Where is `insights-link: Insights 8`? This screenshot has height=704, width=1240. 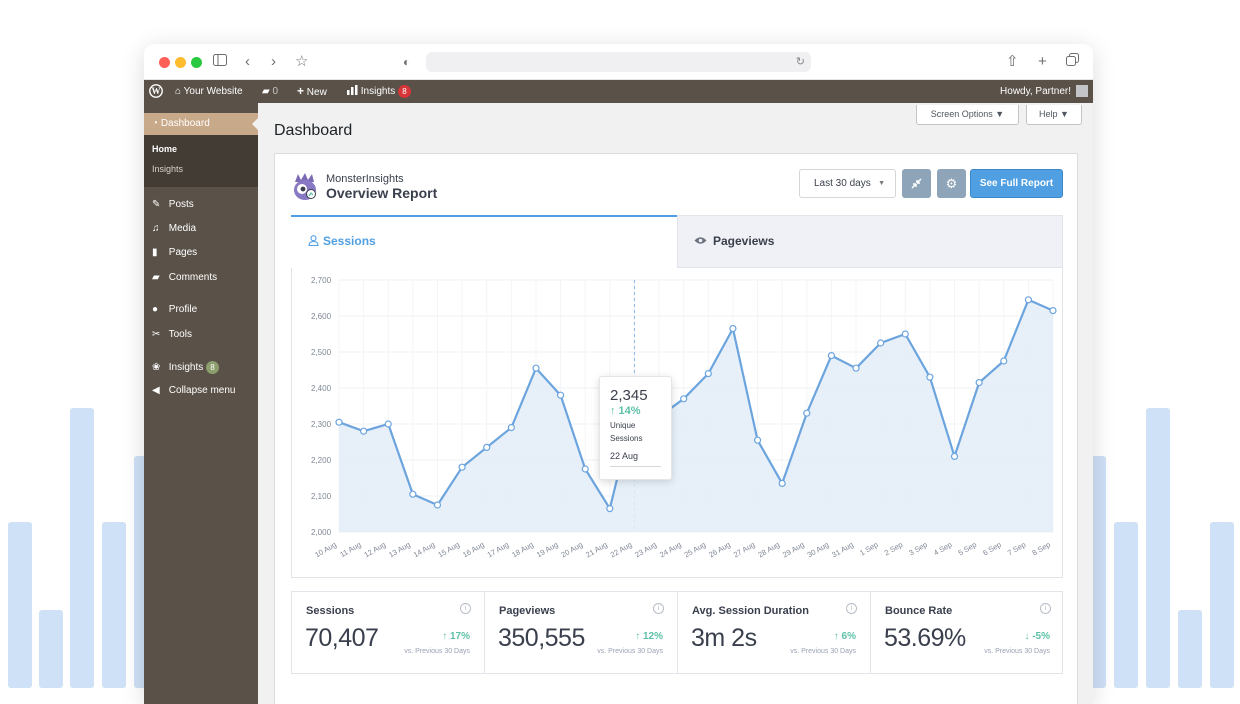 insights-link: Insights 8 is located at coordinates (379, 91).